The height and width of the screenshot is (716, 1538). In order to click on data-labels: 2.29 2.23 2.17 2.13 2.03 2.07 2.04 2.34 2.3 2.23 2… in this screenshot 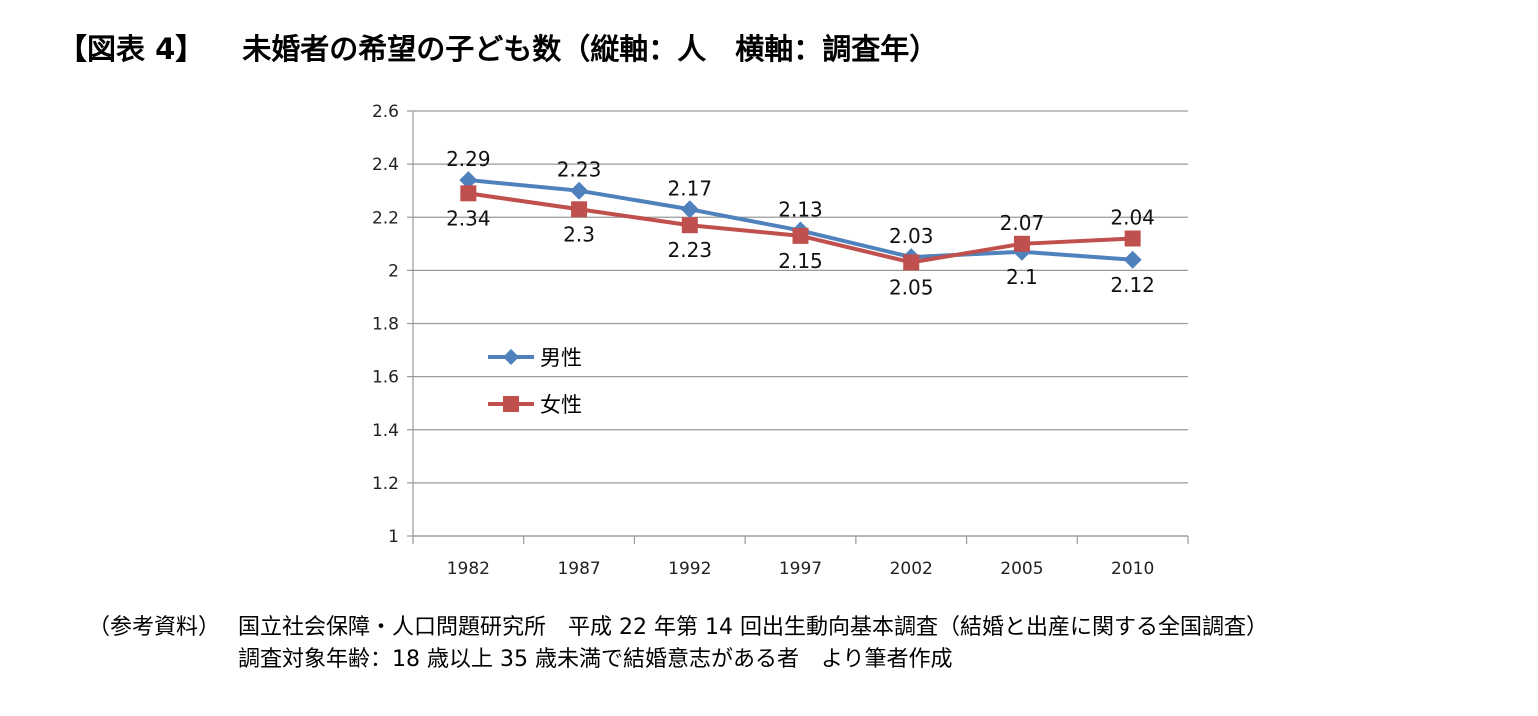, I will do `click(800, 223)`.